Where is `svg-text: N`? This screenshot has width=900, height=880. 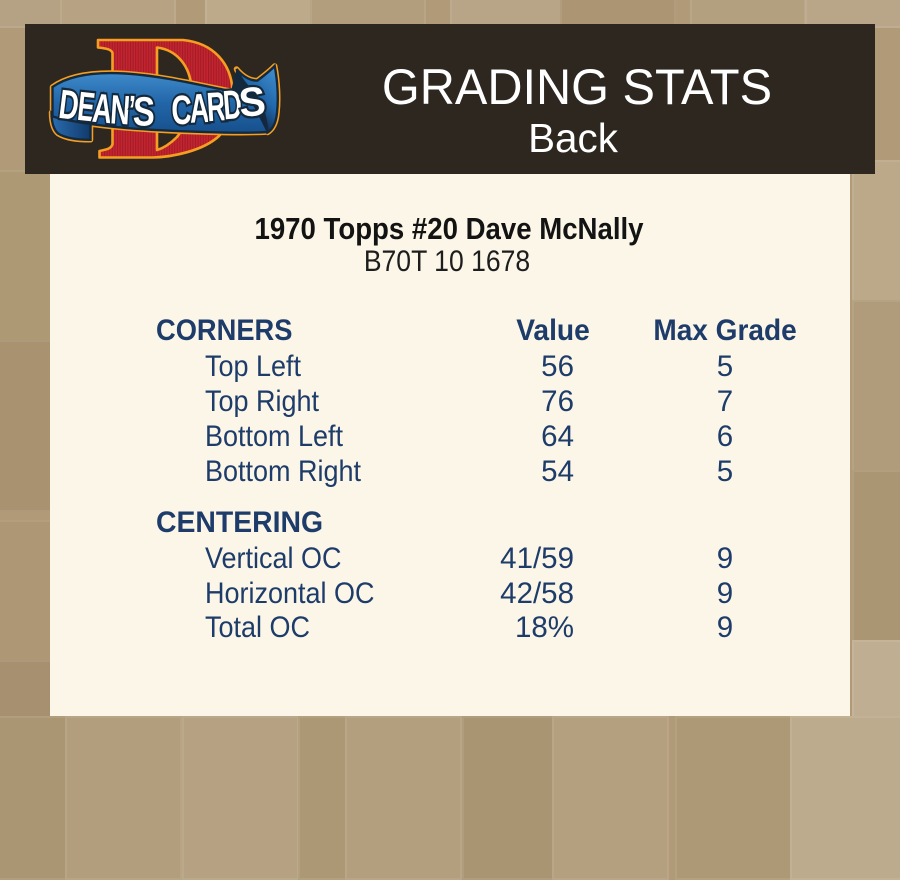 svg-text: N is located at coordinates (120, 111).